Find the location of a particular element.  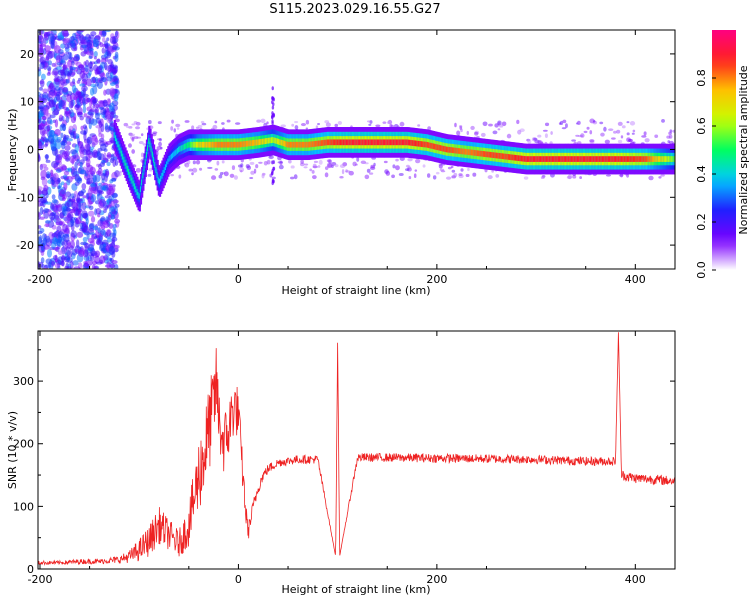

y-tick-label: 10 is located at coordinates (27, 102).